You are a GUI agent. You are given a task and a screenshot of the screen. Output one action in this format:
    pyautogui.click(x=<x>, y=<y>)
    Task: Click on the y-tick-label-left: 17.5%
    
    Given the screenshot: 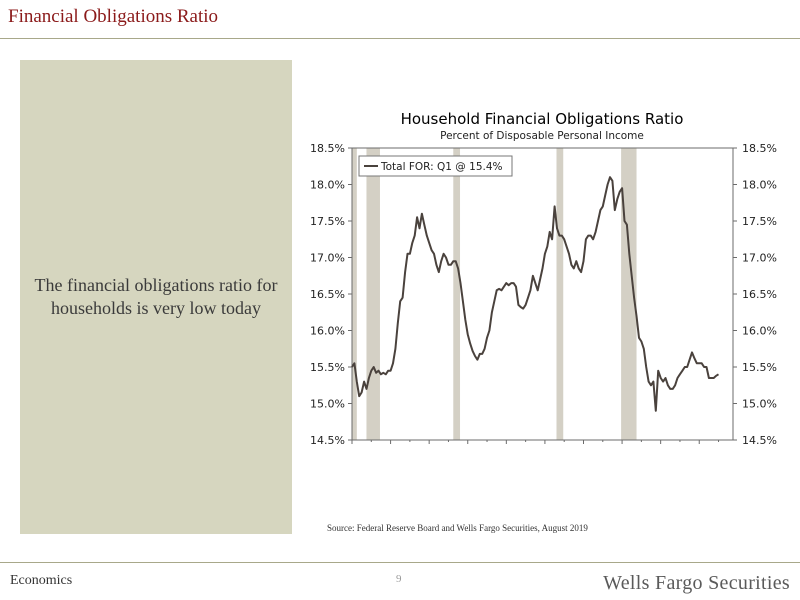 What is the action you would take?
    pyautogui.click(x=327, y=221)
    